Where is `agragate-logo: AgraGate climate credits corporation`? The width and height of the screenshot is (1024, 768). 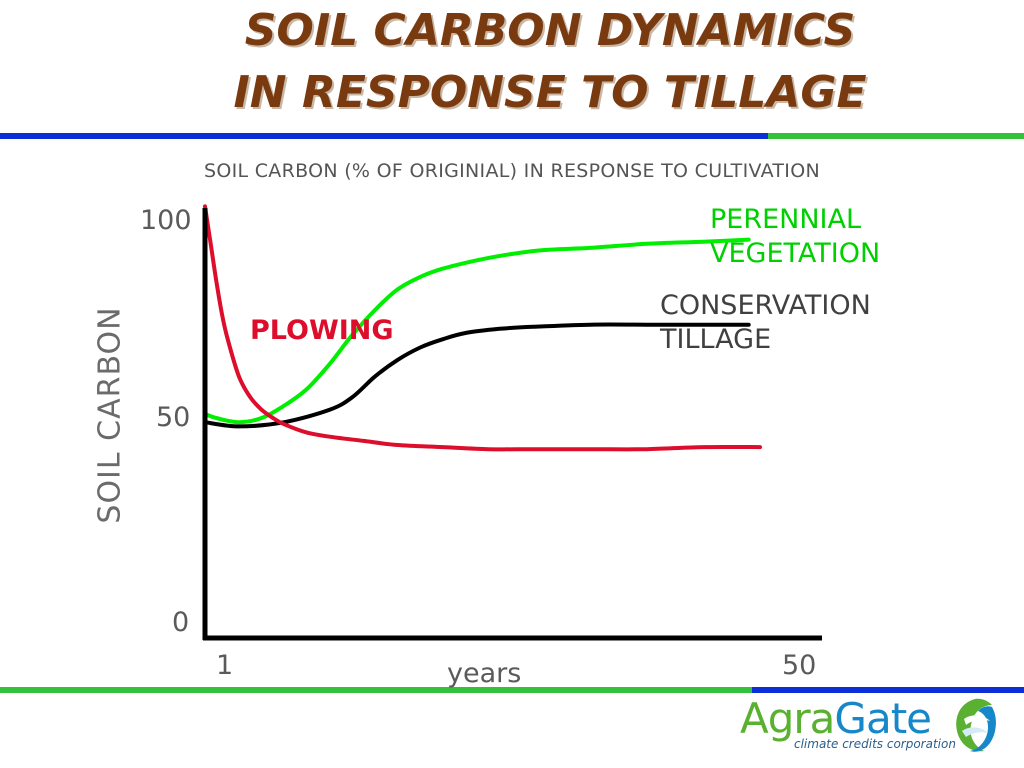
agragate-logo: AgraGate climate credits corporation is located at coordinates (870, 728).